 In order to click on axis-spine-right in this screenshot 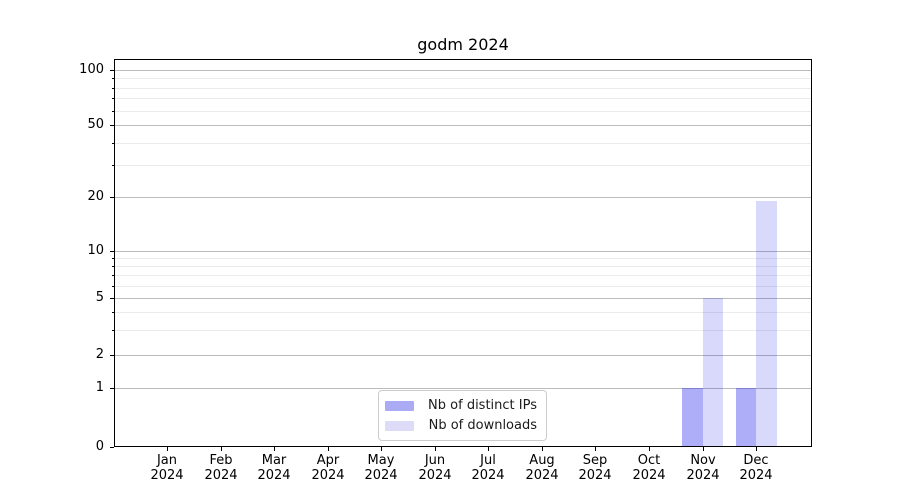, I will do `click(811, 253)`.